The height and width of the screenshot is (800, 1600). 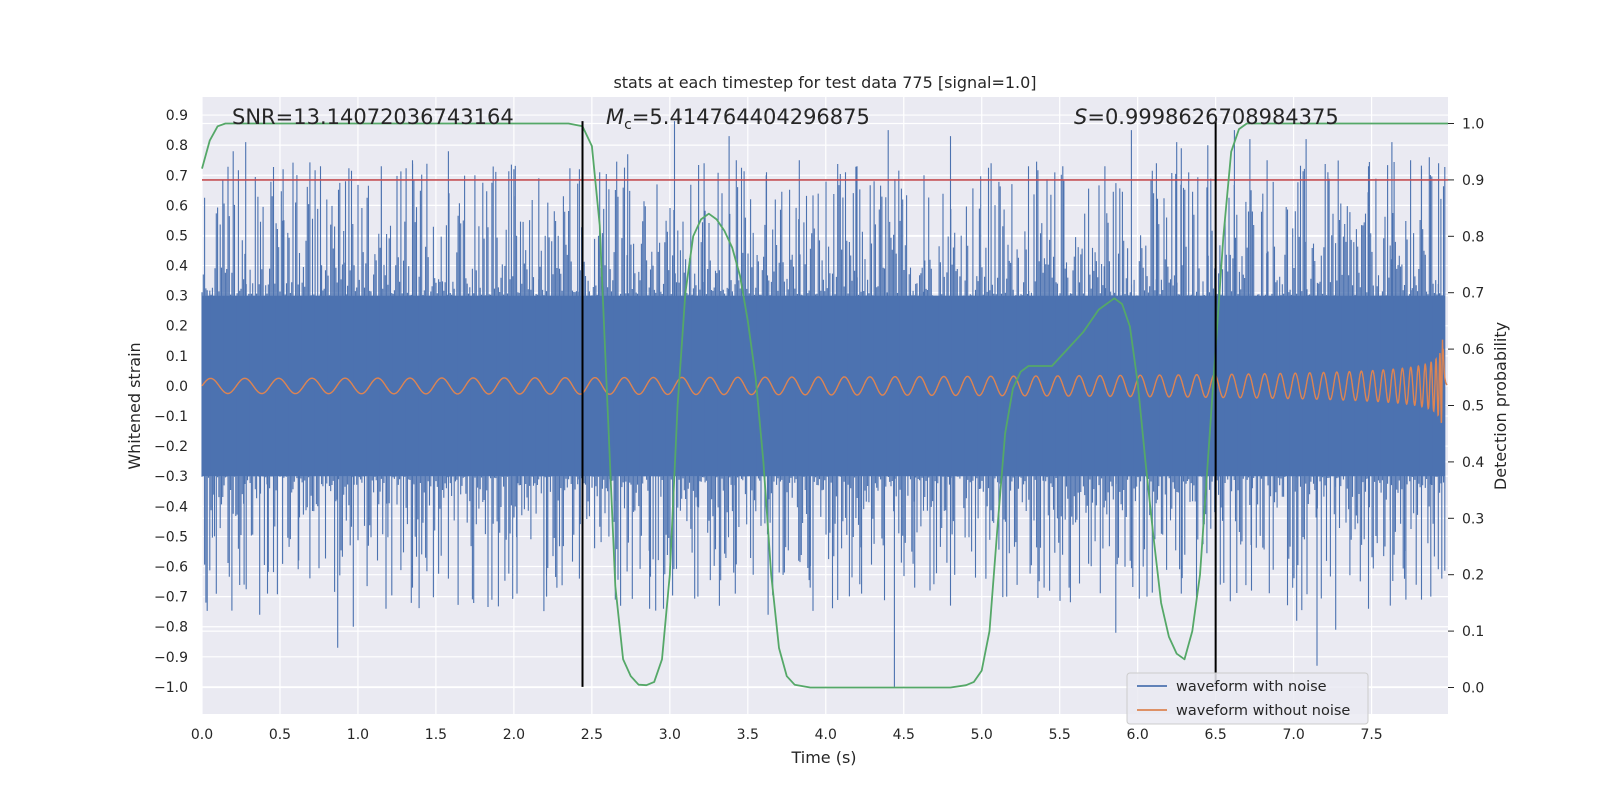 What do you see at coordinates (904, 735) in the screenshot?
I see `x-tick-label: 4.5` at bounding box center [904, 735].